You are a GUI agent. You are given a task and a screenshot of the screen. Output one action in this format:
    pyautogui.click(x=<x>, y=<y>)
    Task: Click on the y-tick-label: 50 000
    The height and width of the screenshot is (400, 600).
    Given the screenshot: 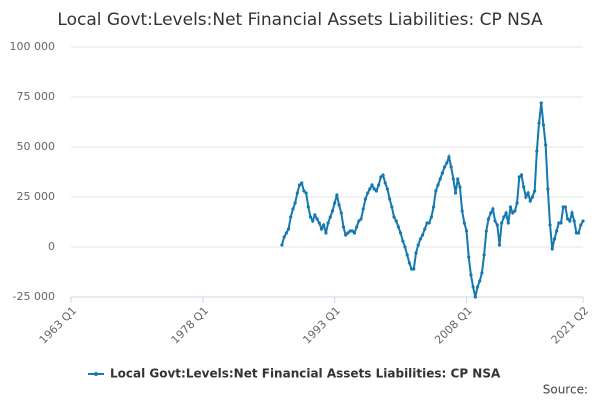 What is the action you would take?
    pyautogui.click(x=36, y=146)
    